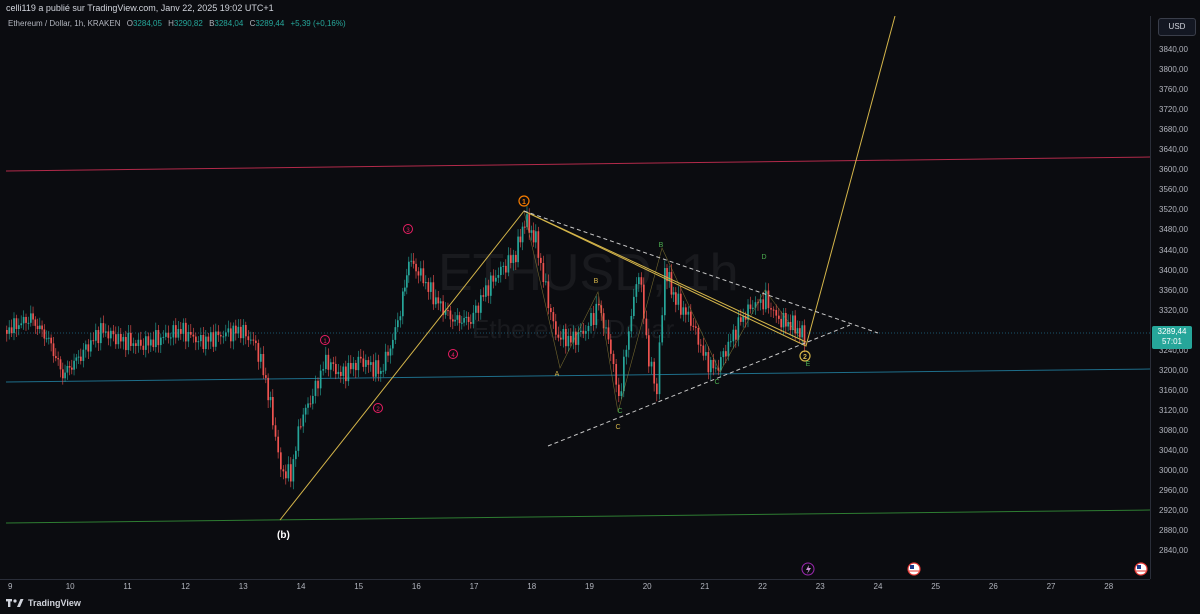  I want to click on subwave-4-circle, so click(453, 354).